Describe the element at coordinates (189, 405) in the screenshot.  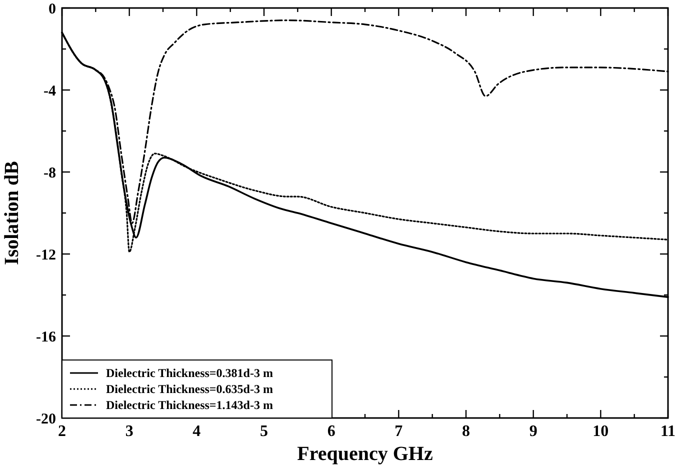
I see `legend-label: Dielectric Thickness=1.143d-3 m` at that location.